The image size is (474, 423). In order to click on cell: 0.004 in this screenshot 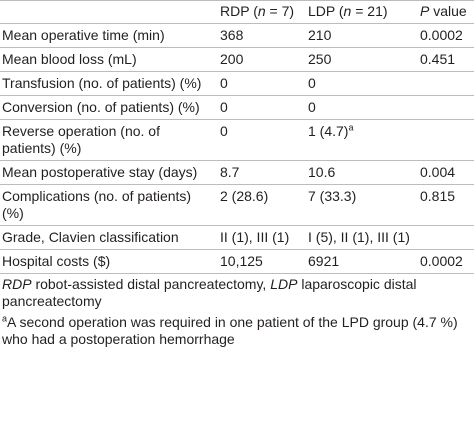, I will do `click(446, 172)`.